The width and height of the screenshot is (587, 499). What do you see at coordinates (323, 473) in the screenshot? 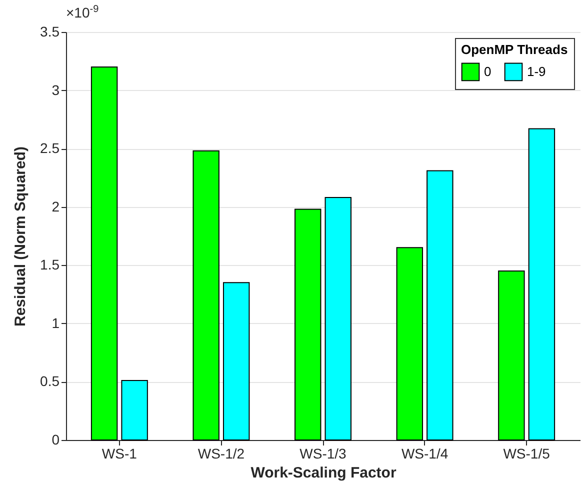
I see `x-axis-title: Work-Scaling Factor` at bounding box center [323, 473].